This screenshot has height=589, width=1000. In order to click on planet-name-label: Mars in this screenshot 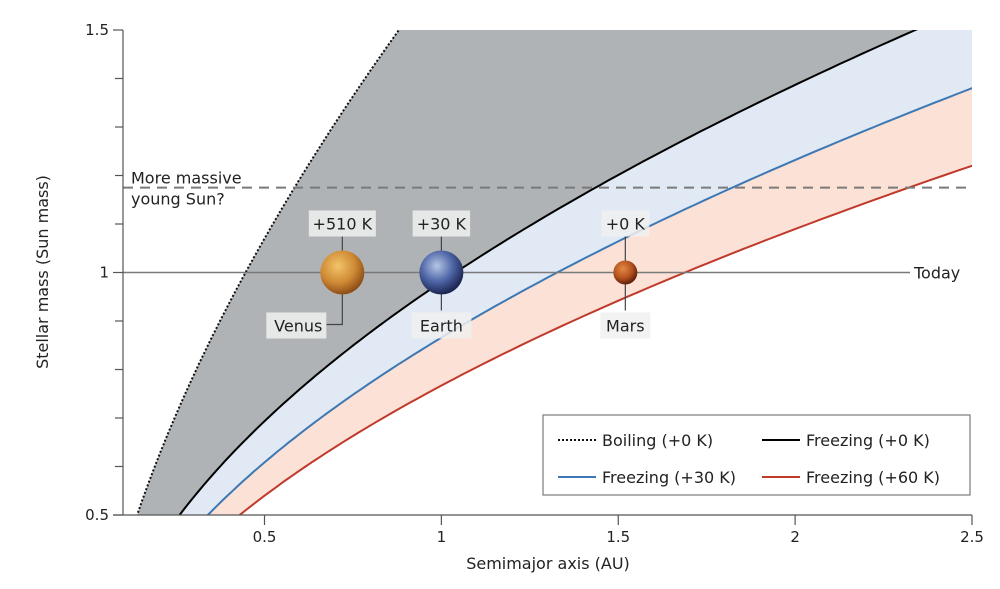, I will do `click(625, 326)`.